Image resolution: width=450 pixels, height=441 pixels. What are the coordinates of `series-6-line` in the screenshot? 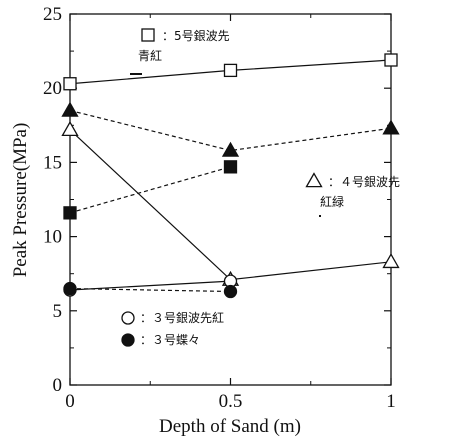 It's located at (150, 290).